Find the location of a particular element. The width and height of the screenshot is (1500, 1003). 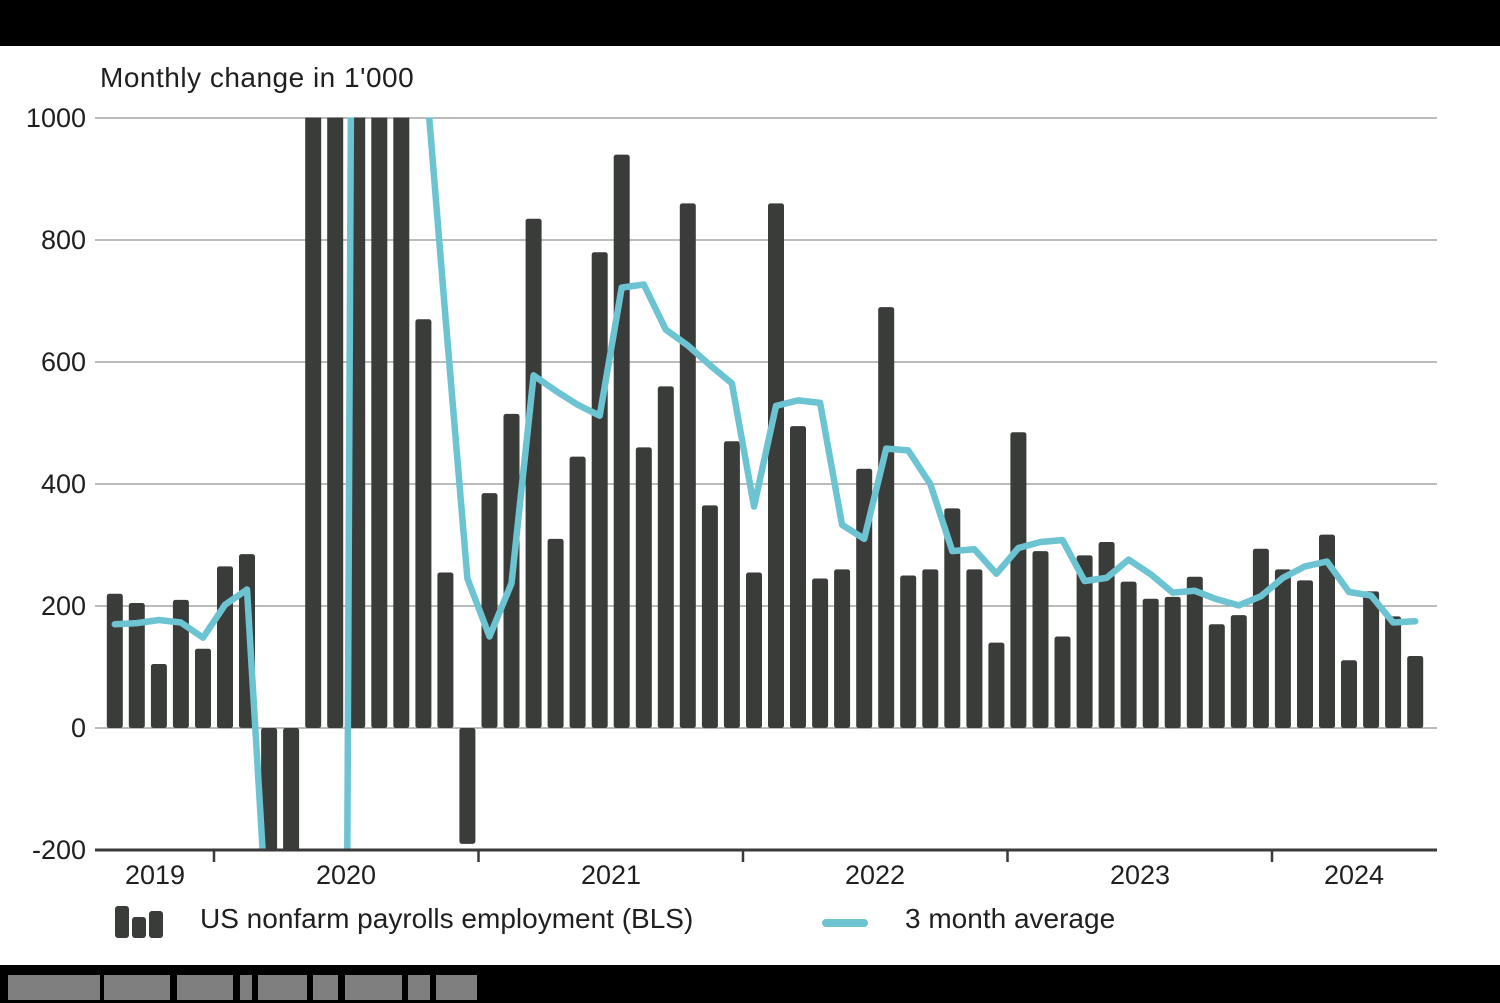

y-axis-label: 600 is located at coordinates (63, 362).